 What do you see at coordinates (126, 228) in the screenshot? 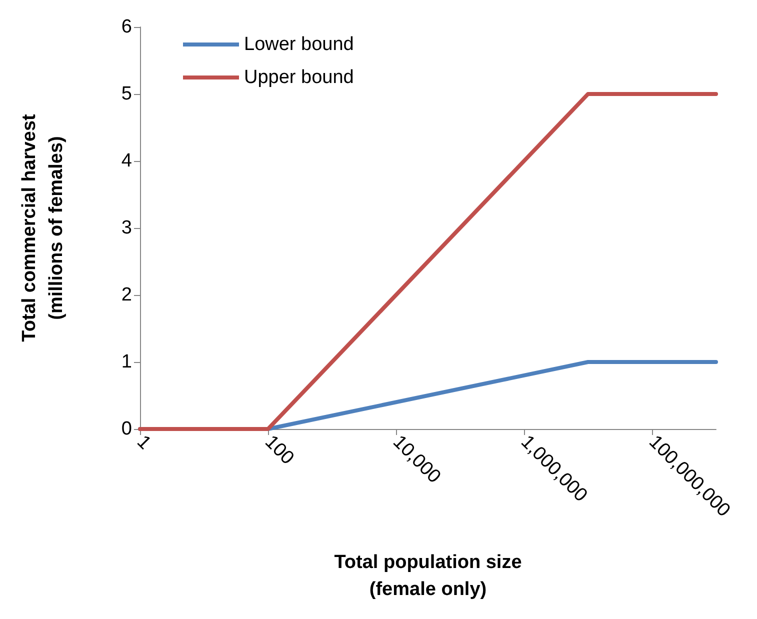
I see `y-tick-label: 3` at bounding box center [126, 228].